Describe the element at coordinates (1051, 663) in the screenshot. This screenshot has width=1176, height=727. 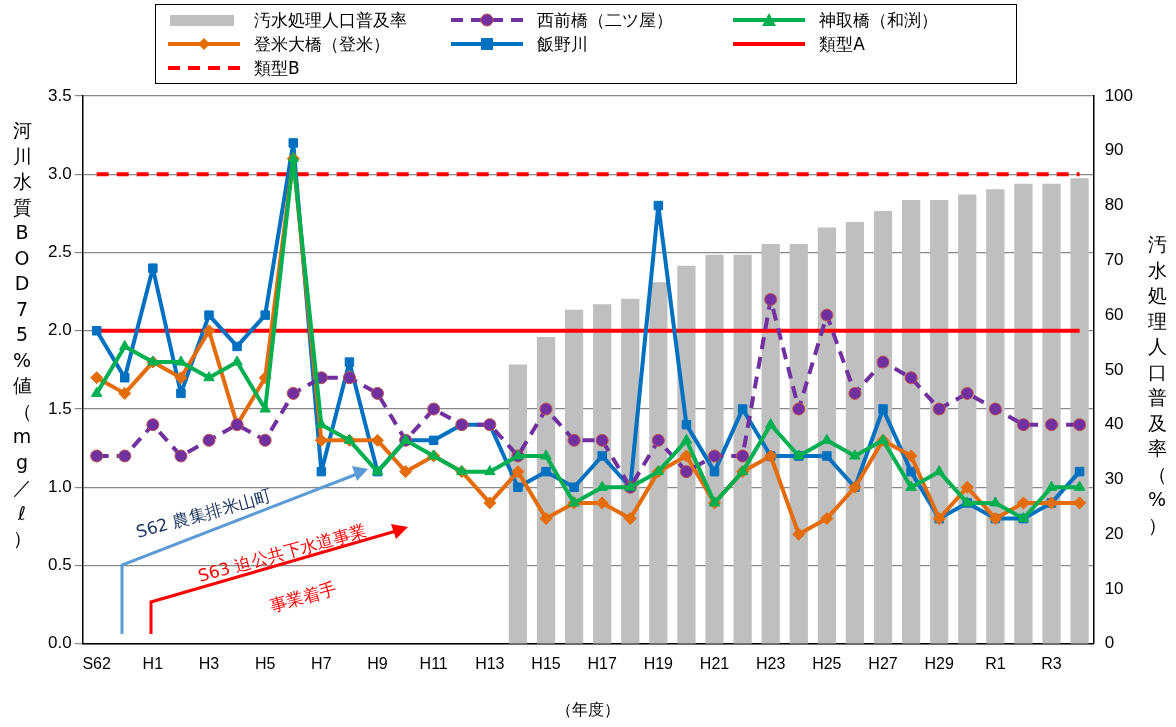
I see `x-tick-label: R3` at that location.